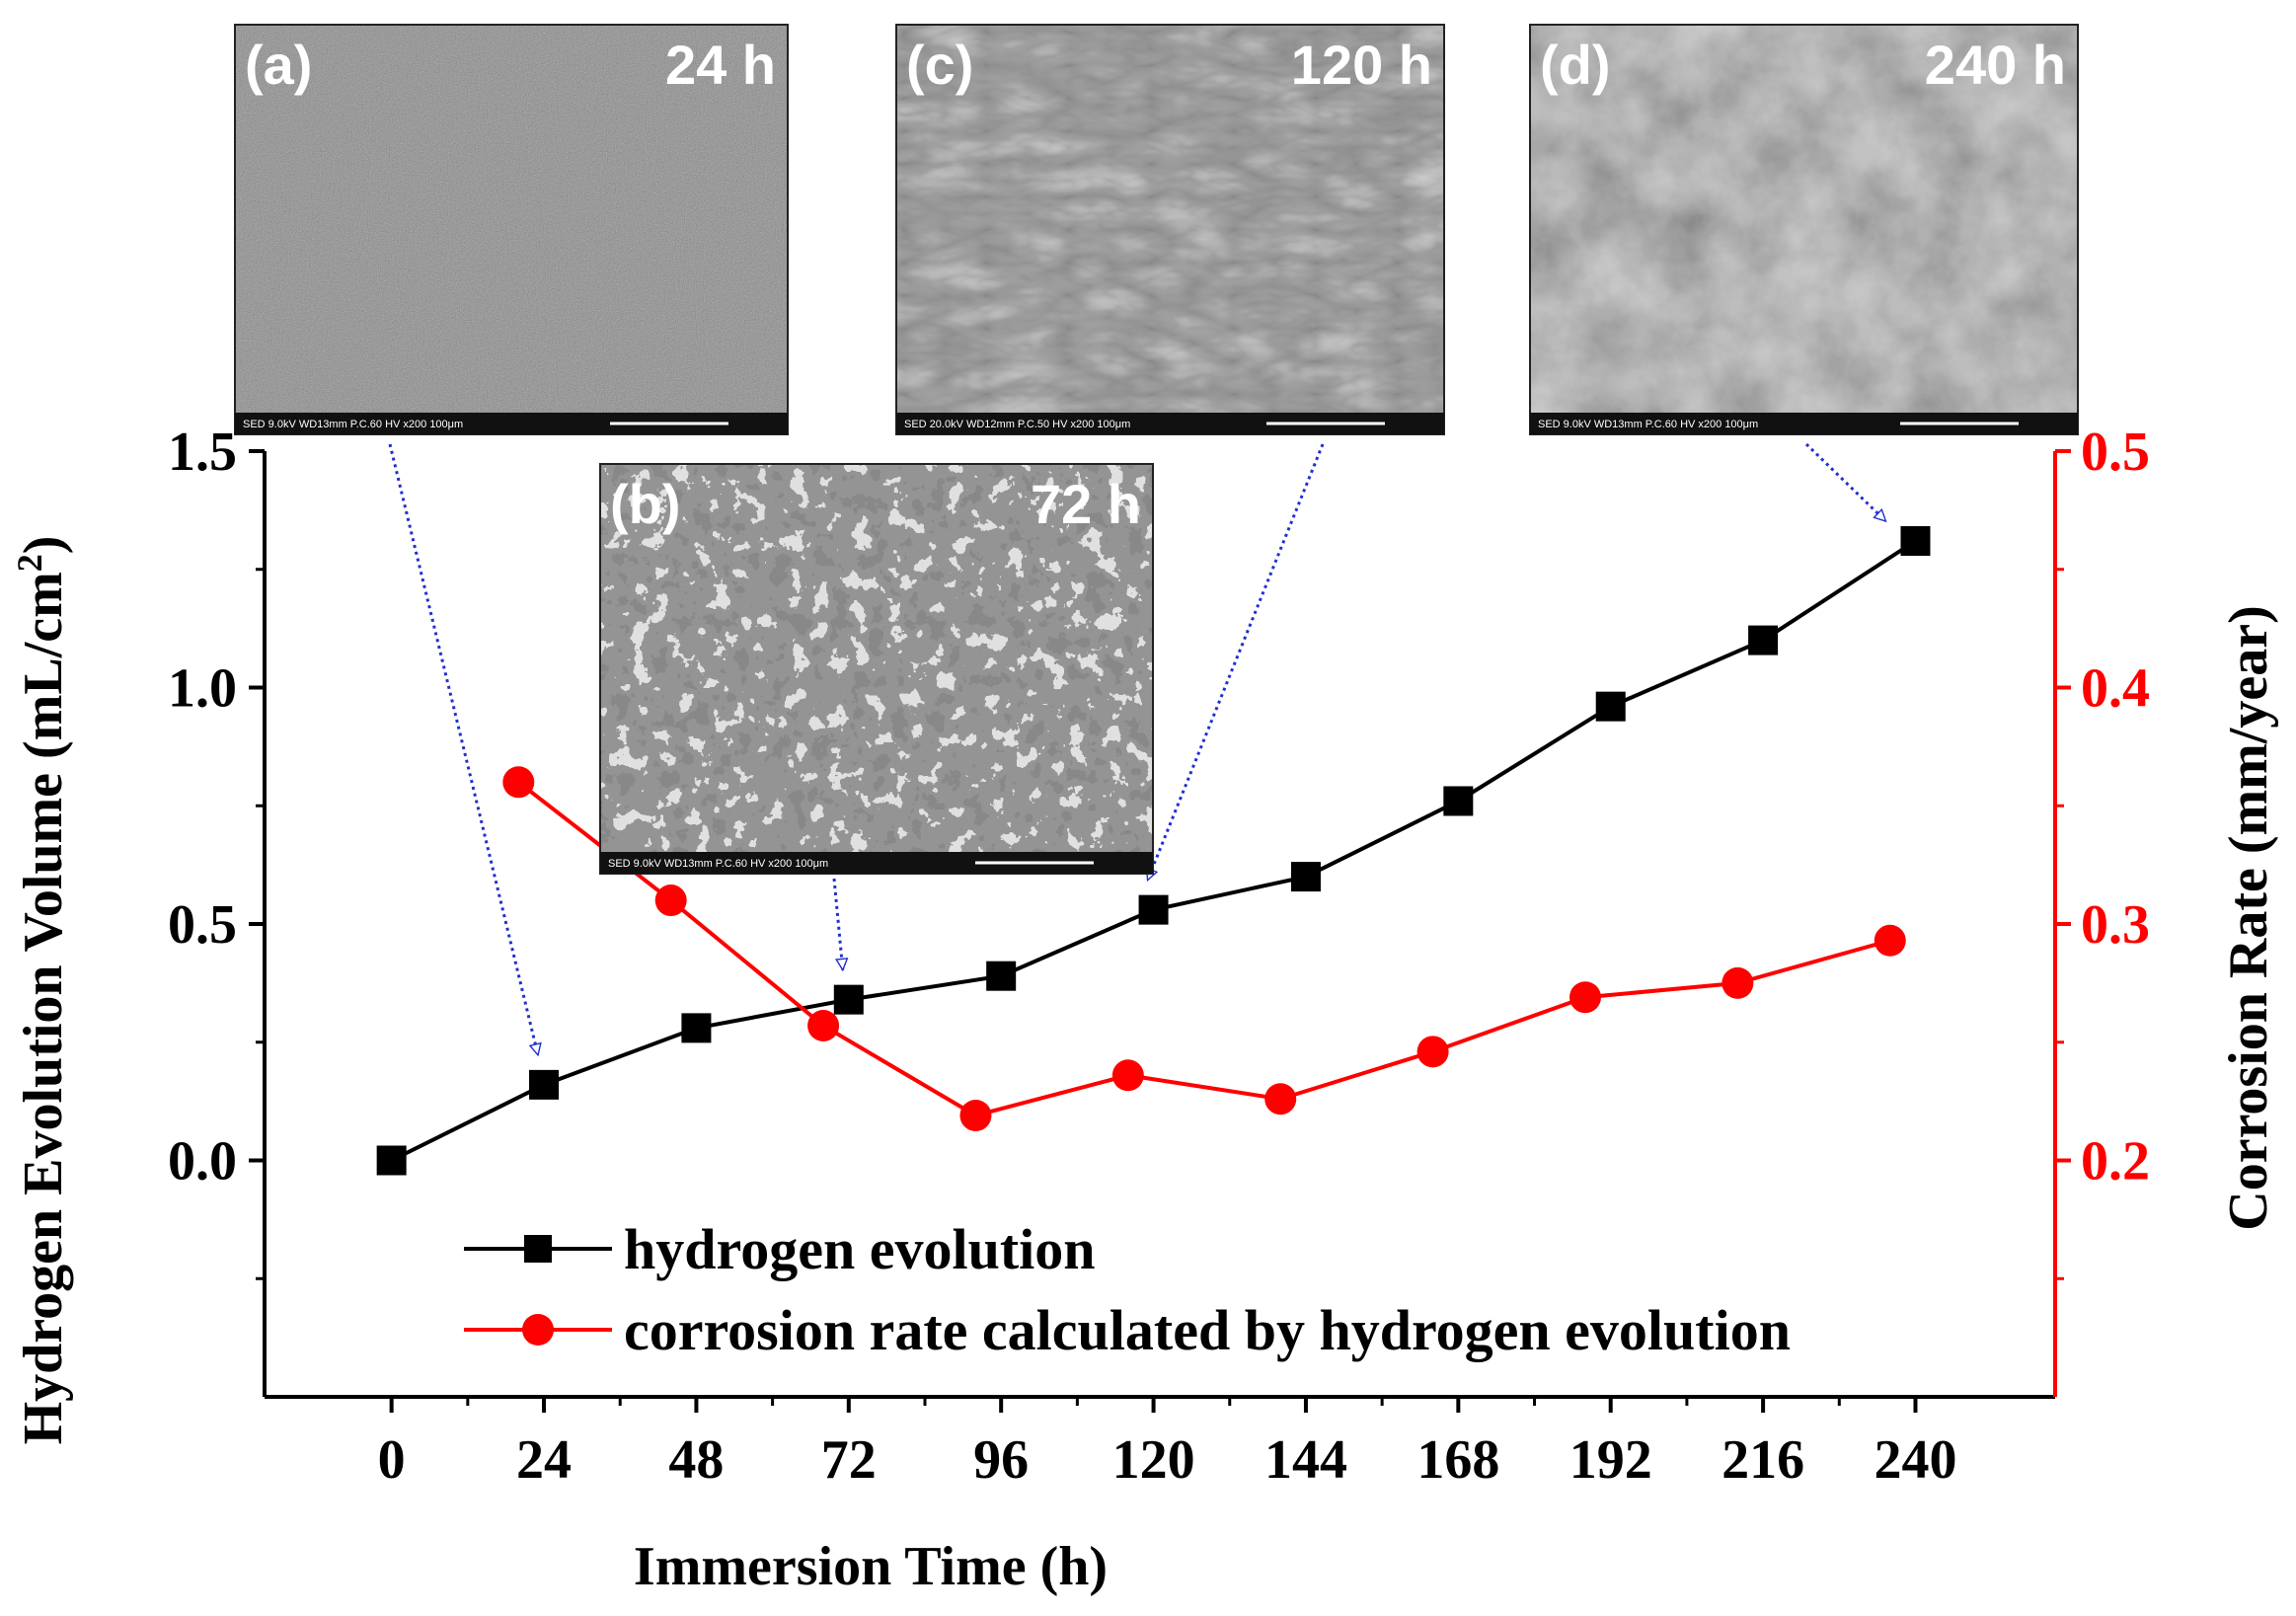 The image size is (2296, 1616). Describe the element at coordinates (720, 65) in the screenshot. I see `inset-time-label: 24 h` at that location.